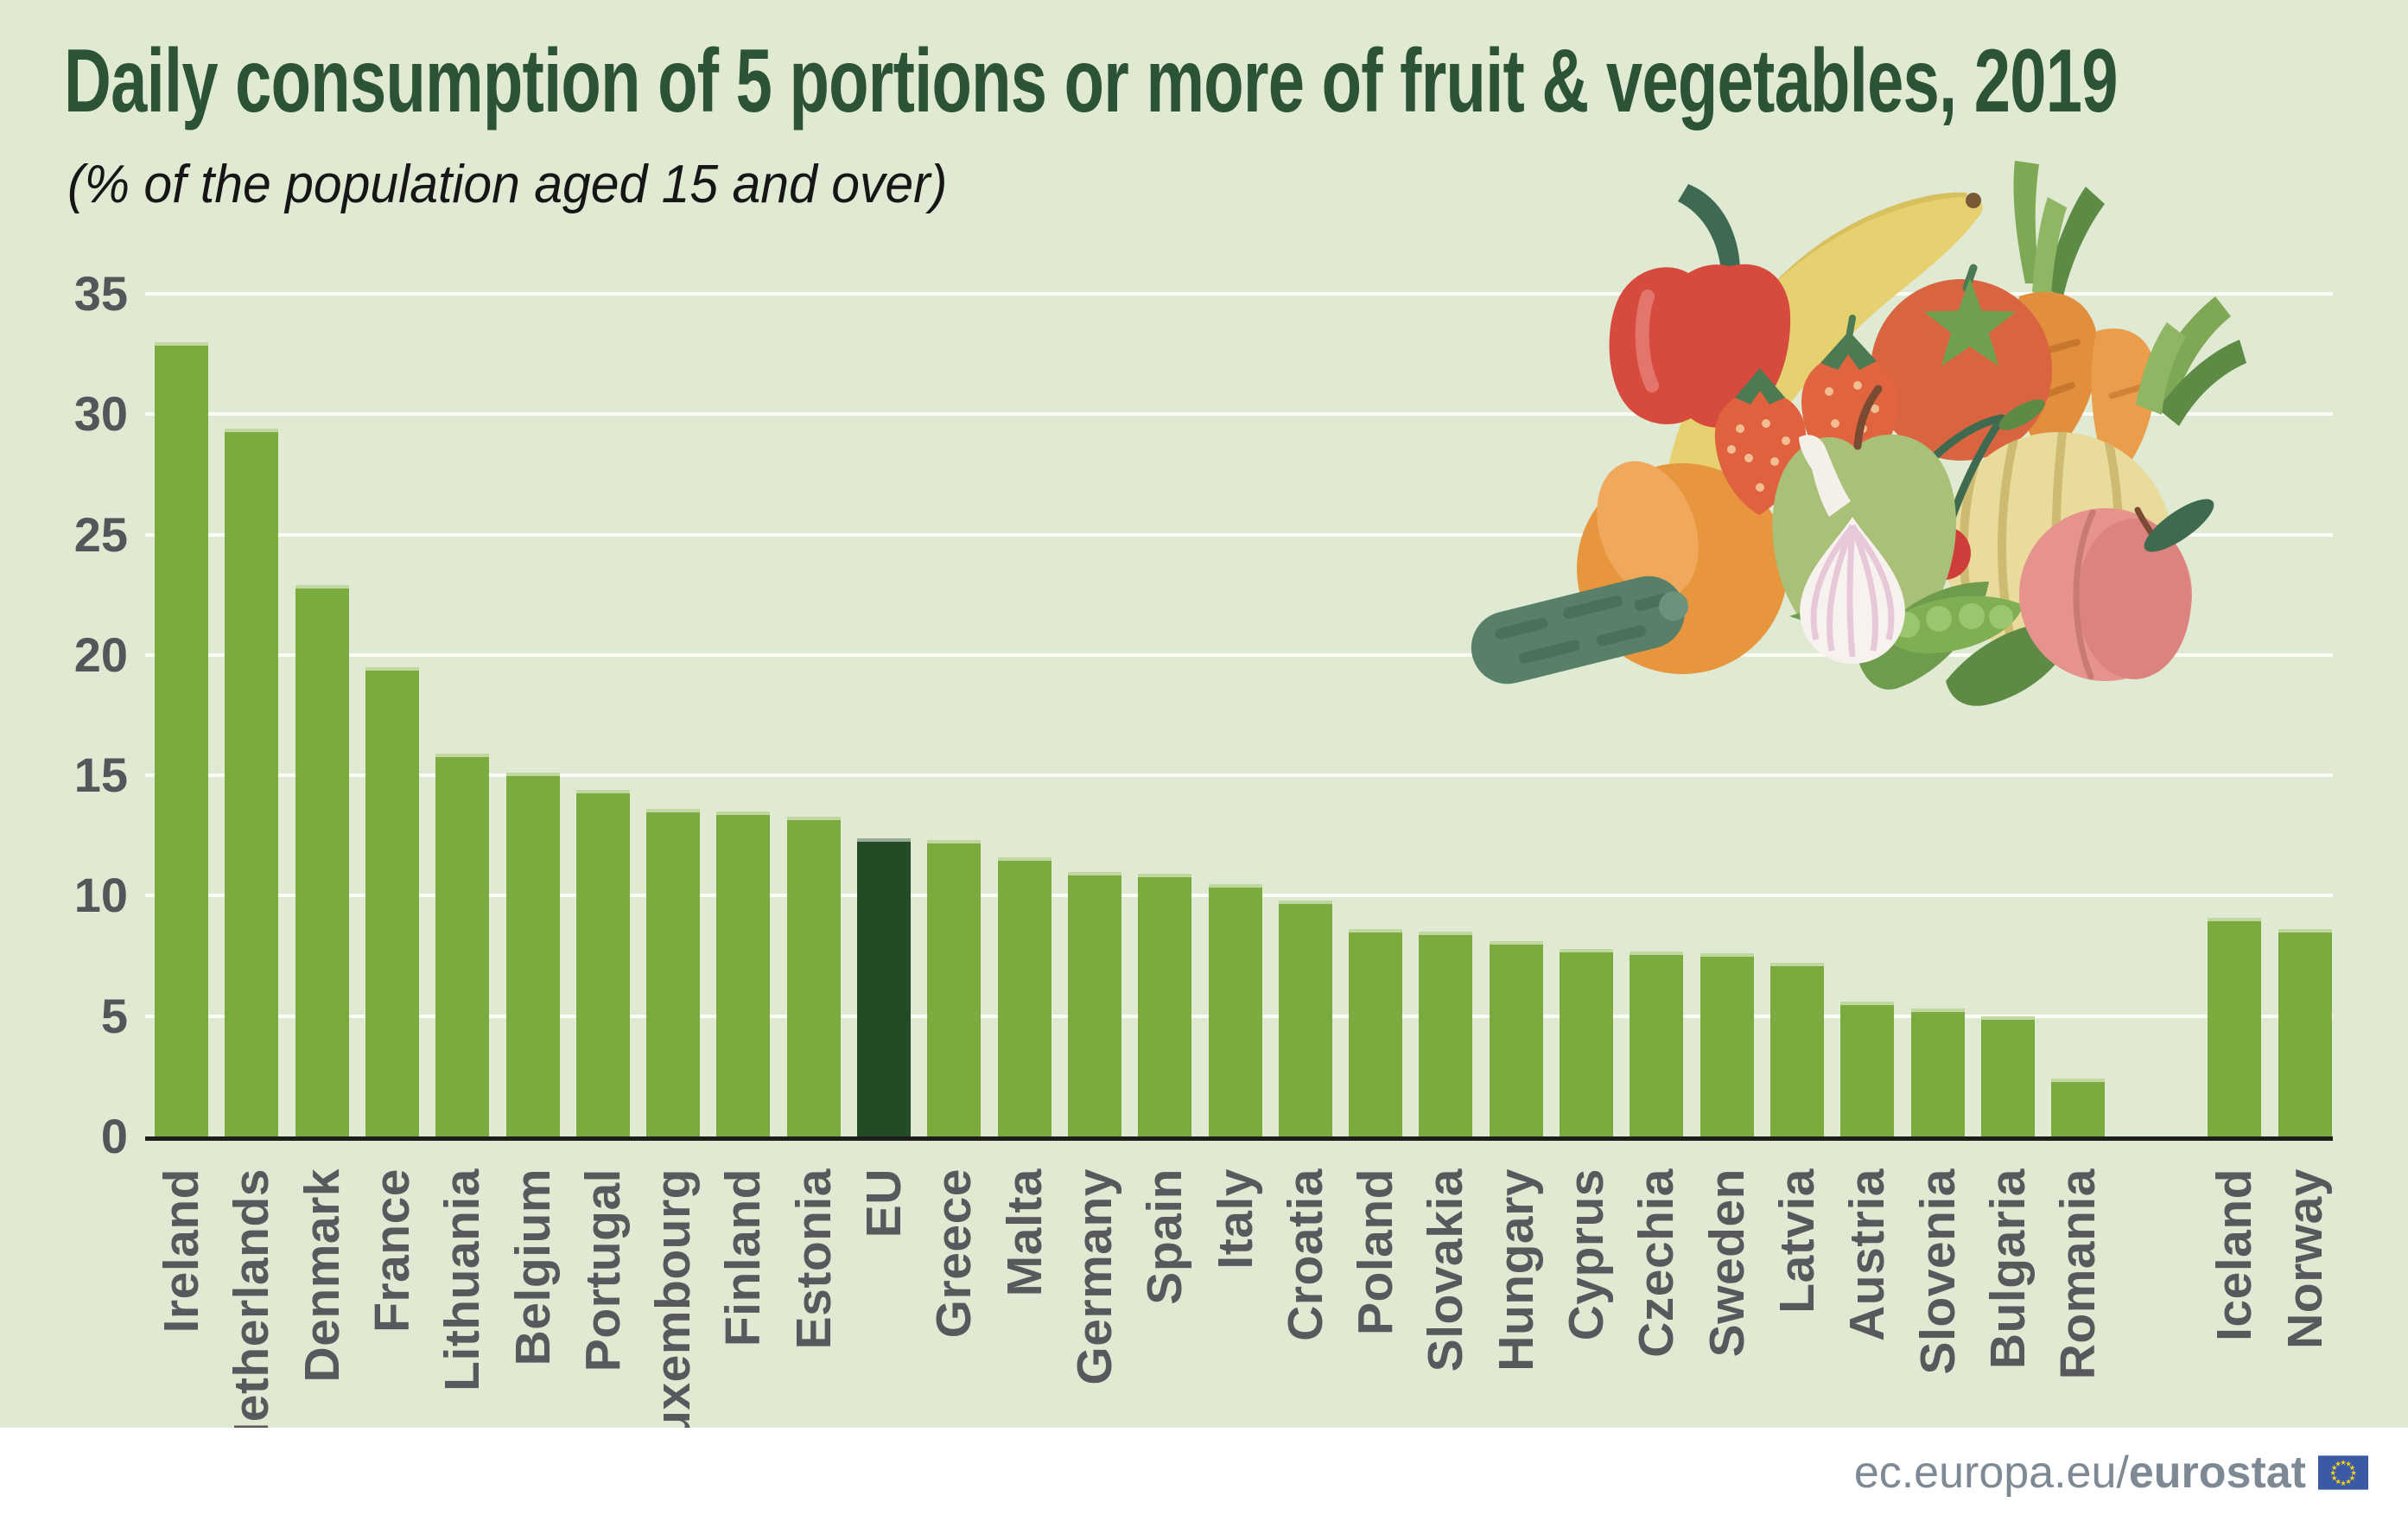  What do you see at coordinates (1446, 1034) in the screenshot?
I see `bar-slovakia` at bounding box center [1446, 1034].